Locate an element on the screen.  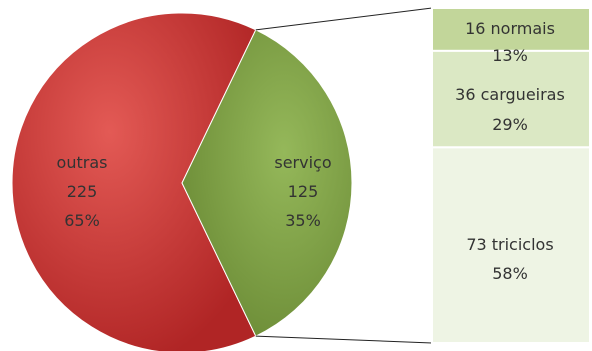
connector-line-bottom is located at coordinates (344, 339).